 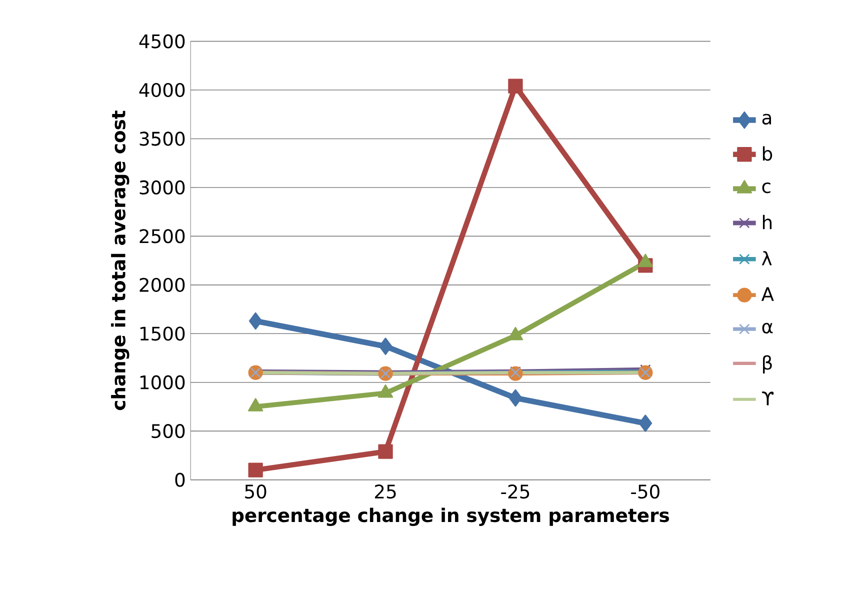 What do you see at coordinates (162, 90) in the screenshot?
I see `y-tick-label: 4000` at bounding box center [162, 90].